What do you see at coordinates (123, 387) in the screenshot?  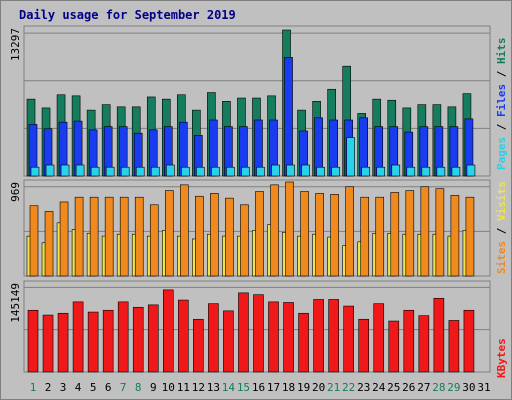 I see `day-label: 7` at bounding box center [123, 387].